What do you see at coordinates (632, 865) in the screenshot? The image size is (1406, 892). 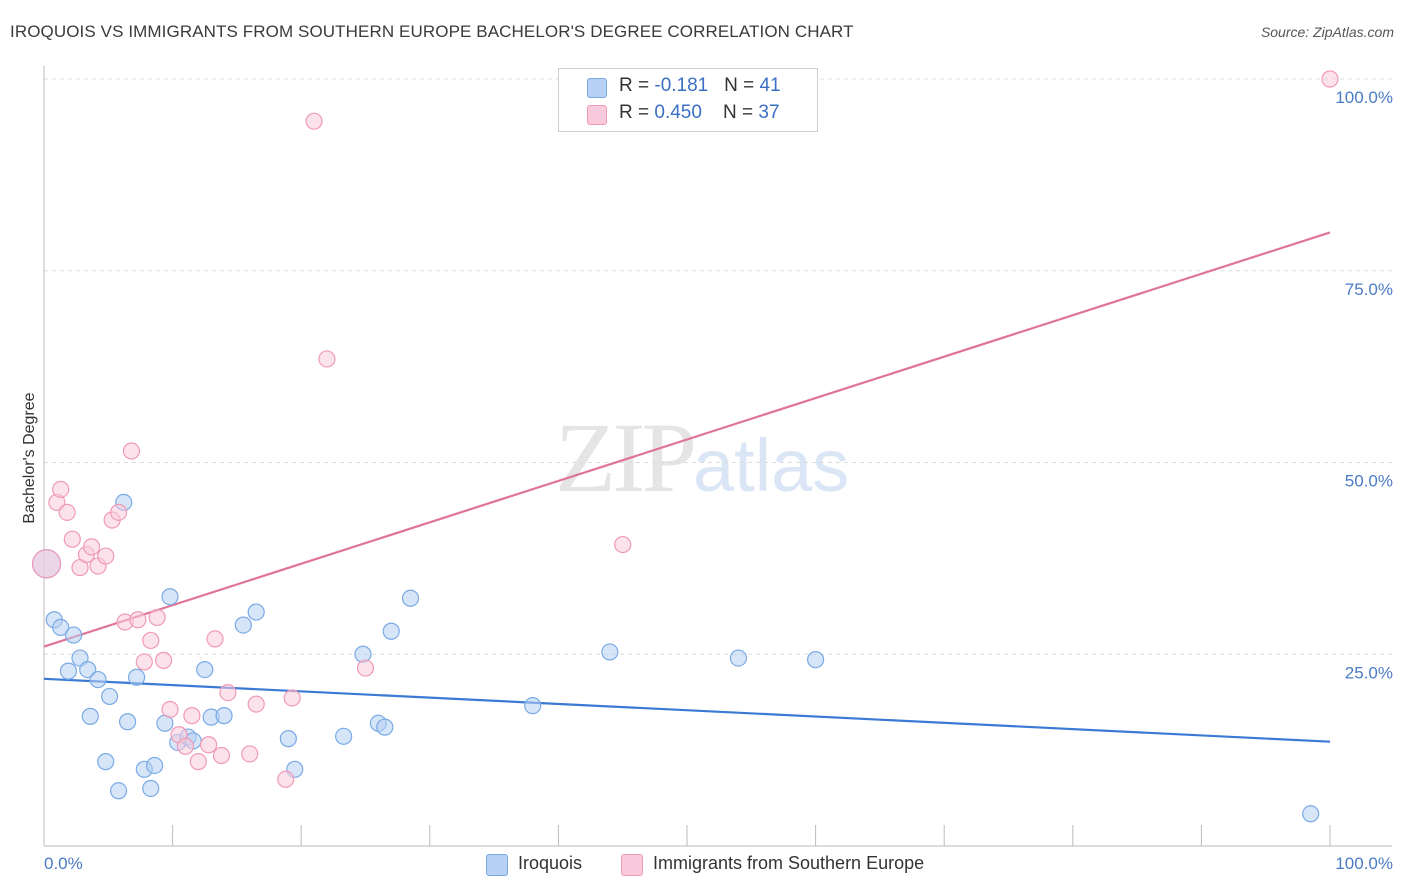 I see `bottom-legend-swatch-southern-europe` at bounding box center [632, 865].